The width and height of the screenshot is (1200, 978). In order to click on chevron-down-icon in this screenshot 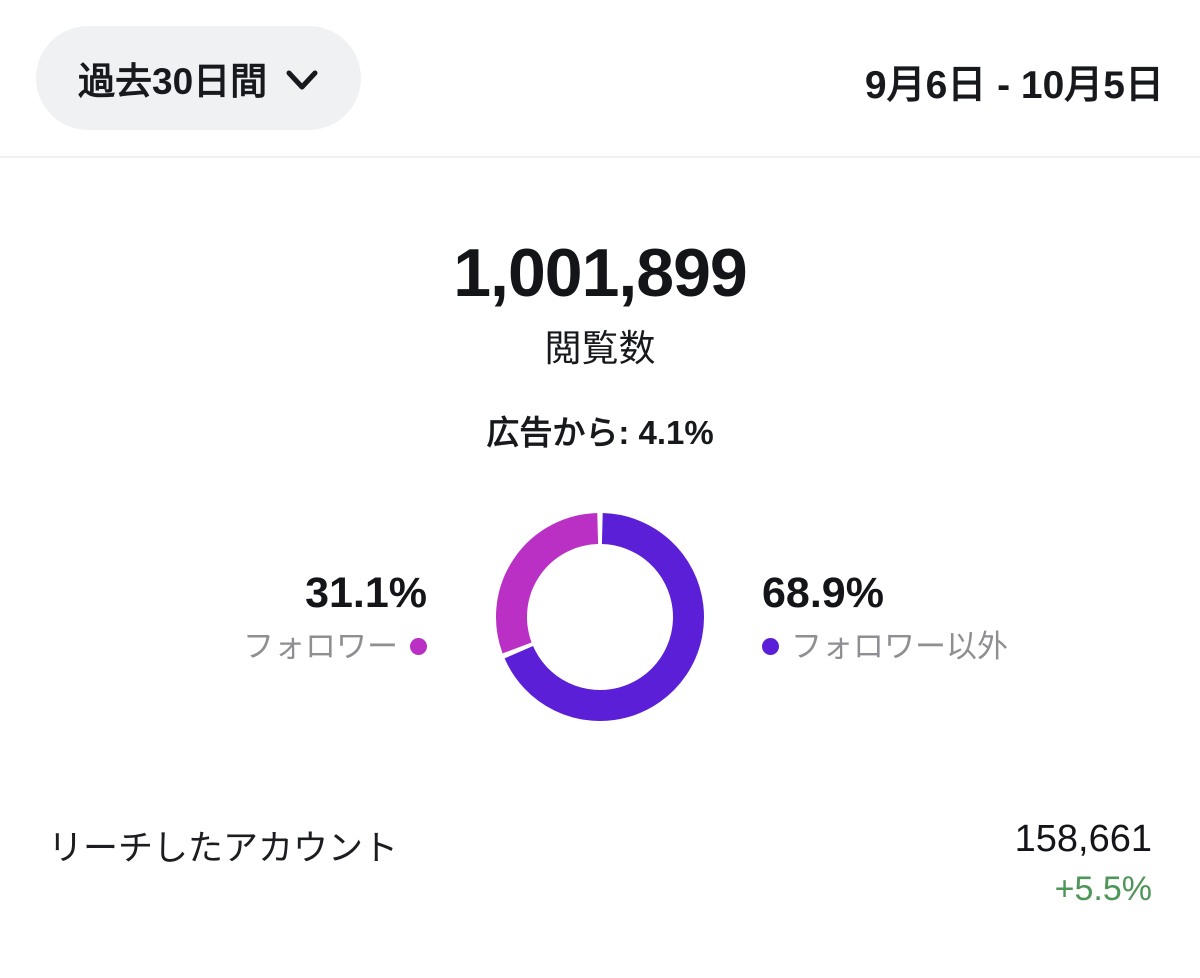, I will do `click(302, 78)`.